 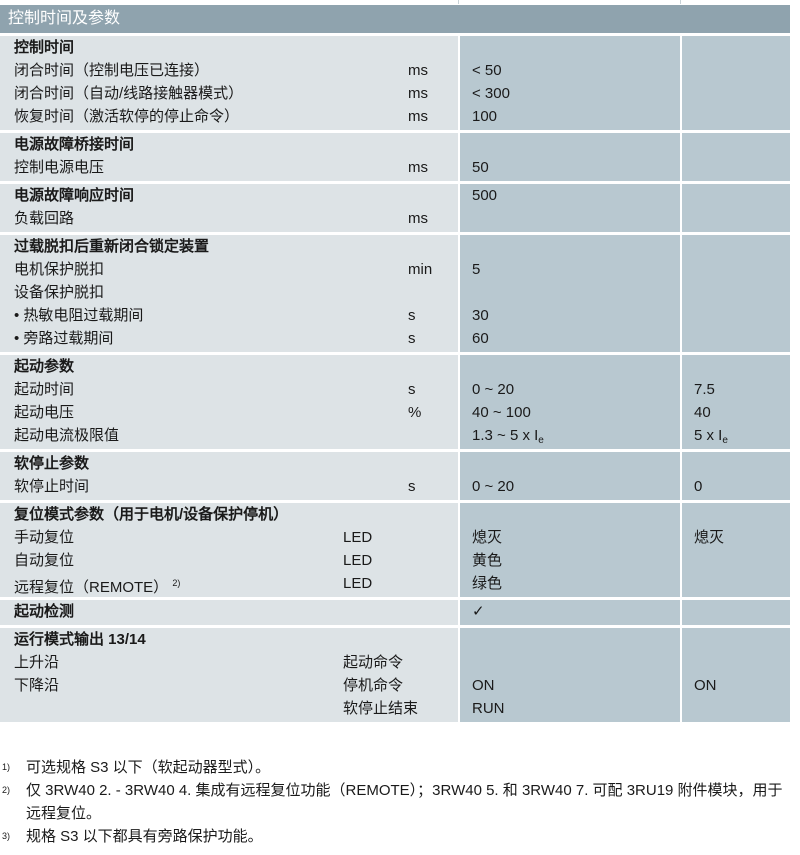 What do you see at coordinates (59, 269) in the screenshot?
I see `parameter-label: 电机保护脱扣` at bounding box center [59, 269].